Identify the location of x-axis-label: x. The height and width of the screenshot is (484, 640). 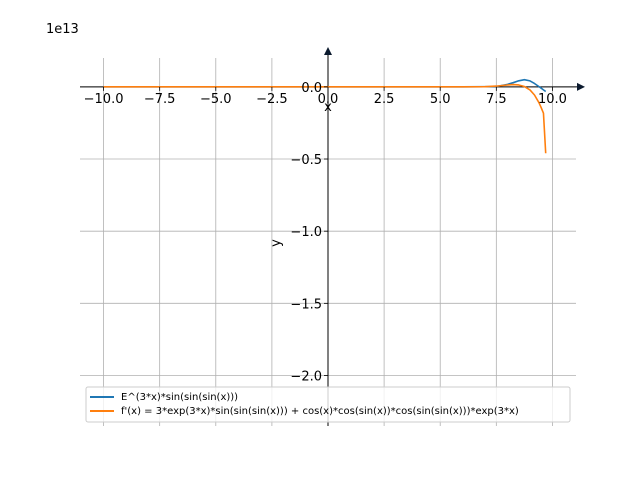
(328, 107).